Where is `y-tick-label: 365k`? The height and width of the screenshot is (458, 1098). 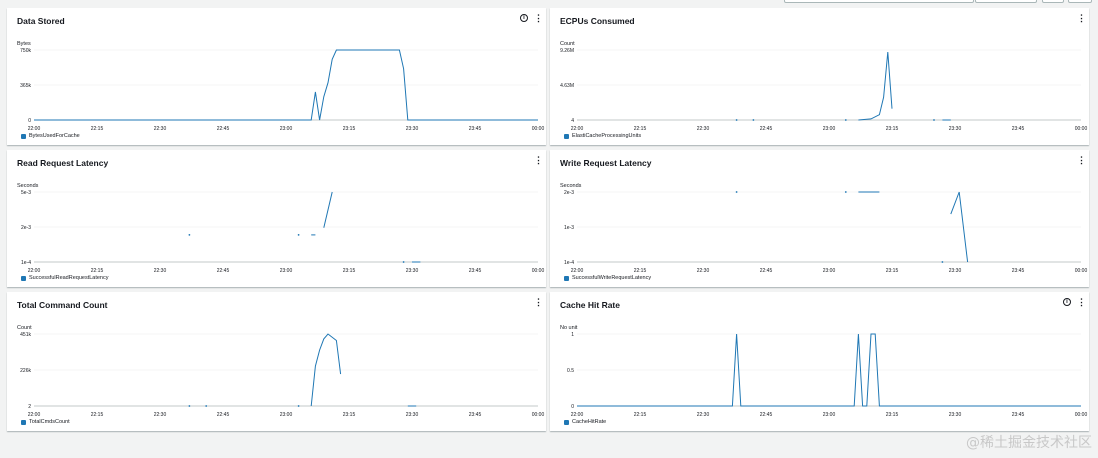 y-tick-label: 365k is located at coordinates (25, 86).